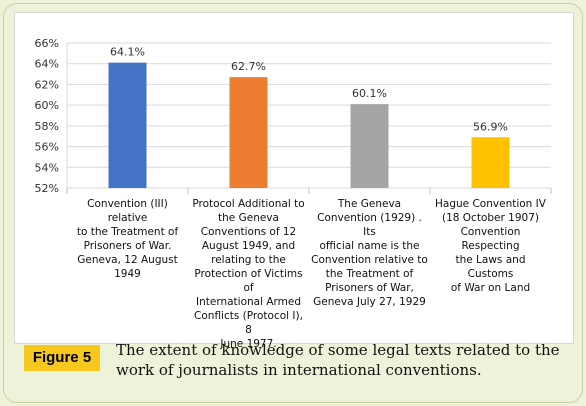 The image size is (586, 406). I want to click on category-label-line: of War on Land, so click(490, 288).